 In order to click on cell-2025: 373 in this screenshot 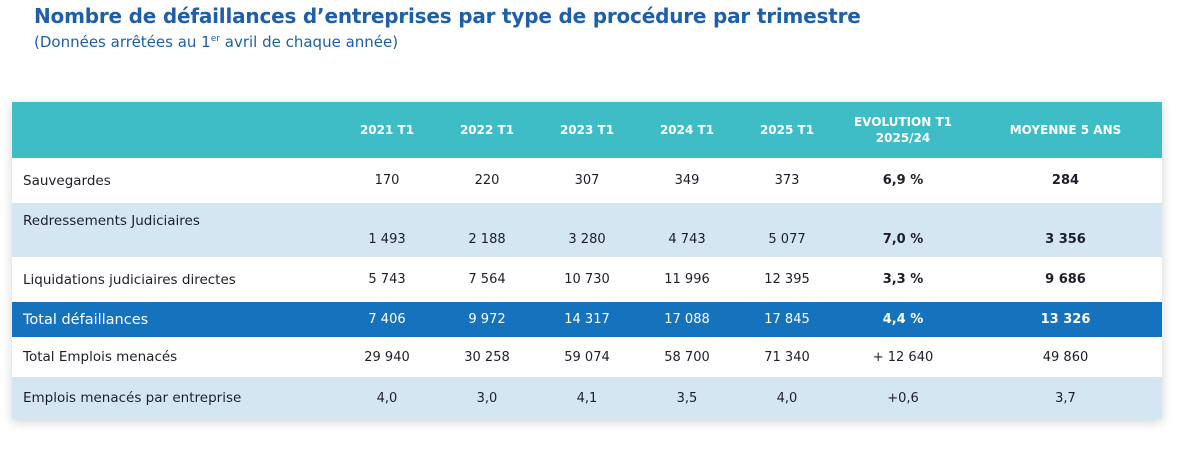, I will do `click(787, 180)`.